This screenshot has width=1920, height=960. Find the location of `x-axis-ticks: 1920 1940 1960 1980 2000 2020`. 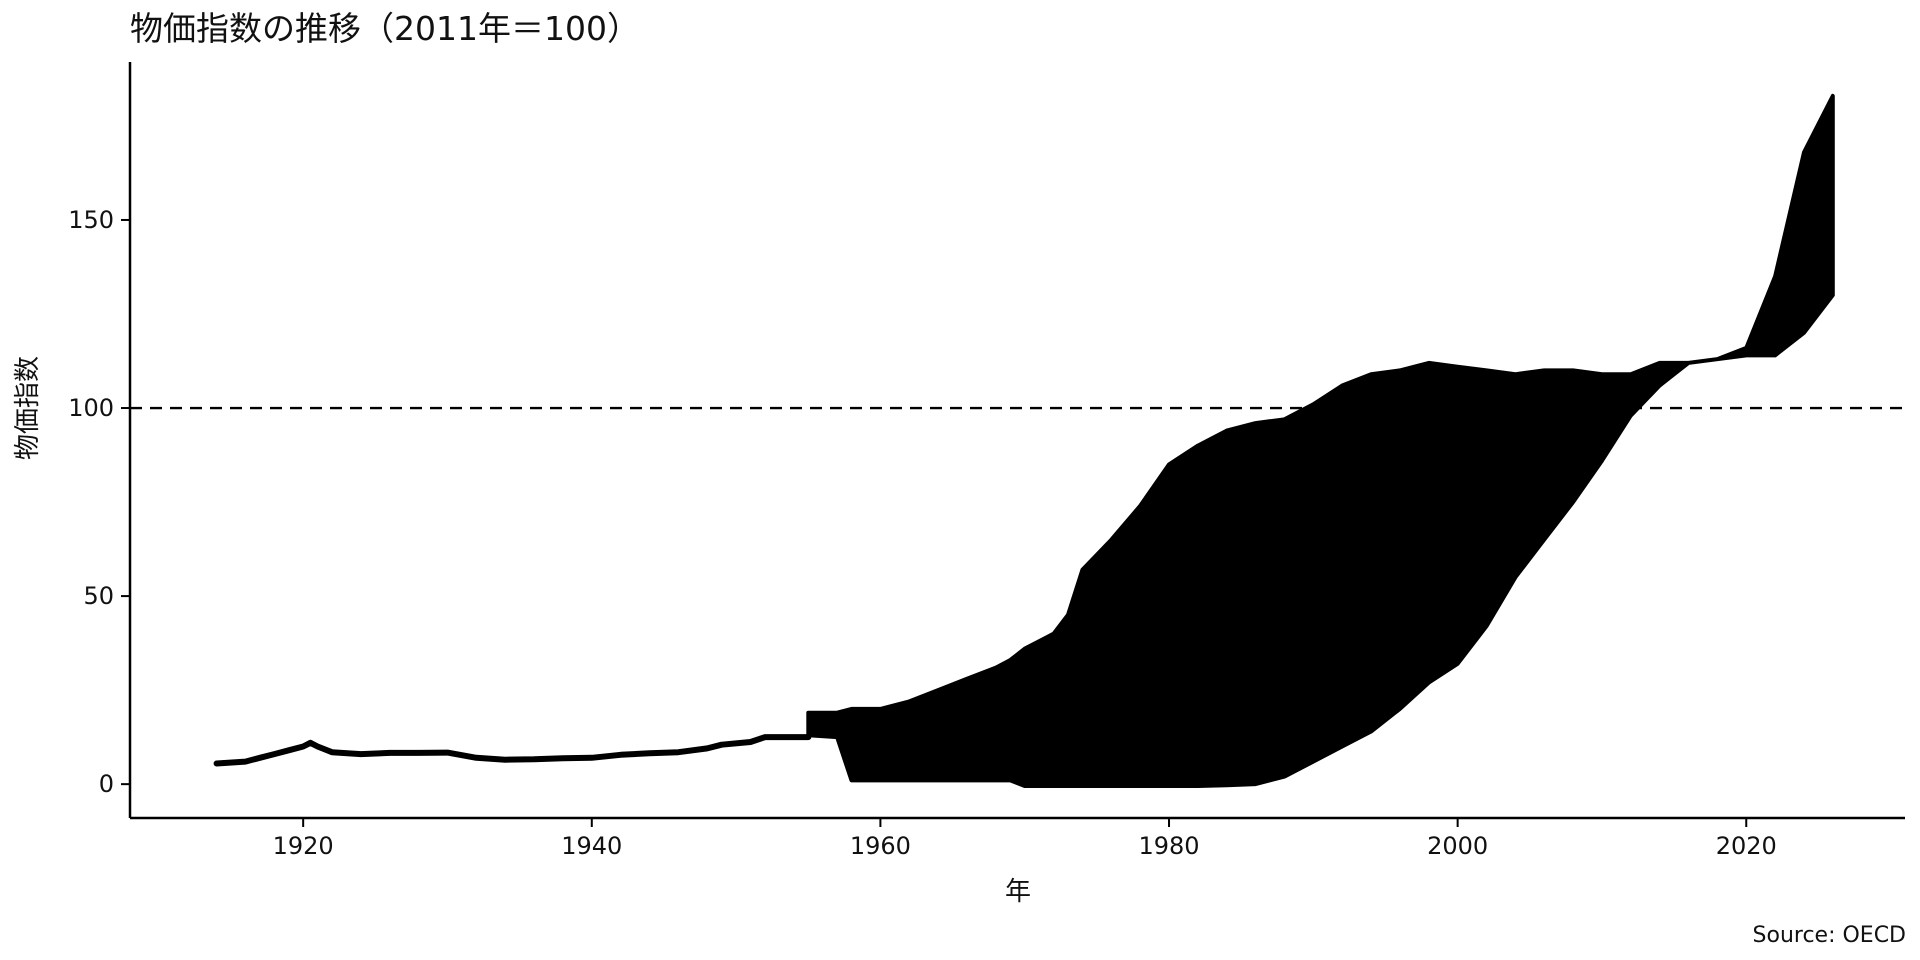

x-axis-ticks: 1920 1940 1960 1980 2000 2020 is located at coordinates (1025, 839).